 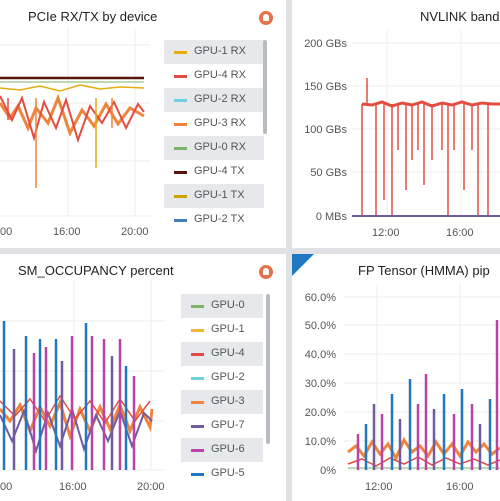 What do you see at coordinates (386, 233) in the screenshot?
I see `nvlink-x-tick: 12:00` at bounding box center [386, 233].